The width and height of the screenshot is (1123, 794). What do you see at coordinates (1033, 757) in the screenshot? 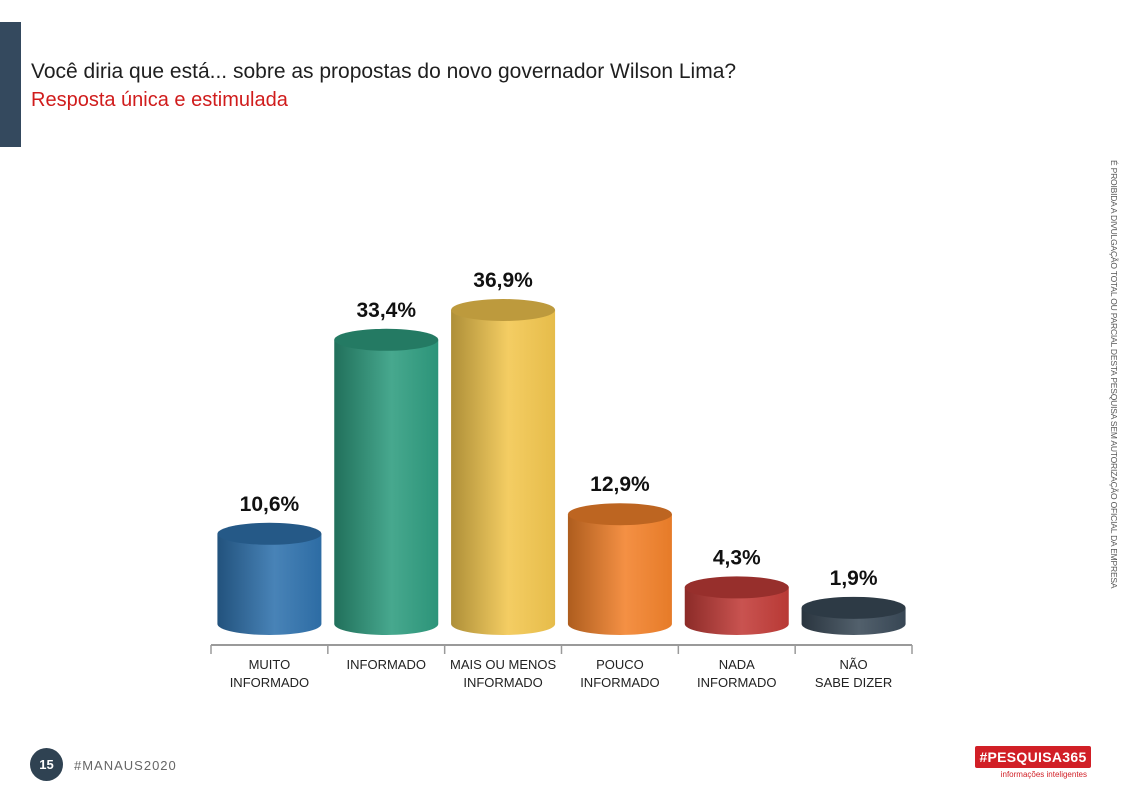
I see `logo-wordmark: #PESQUISA365` at bounding box center [1033, 757].